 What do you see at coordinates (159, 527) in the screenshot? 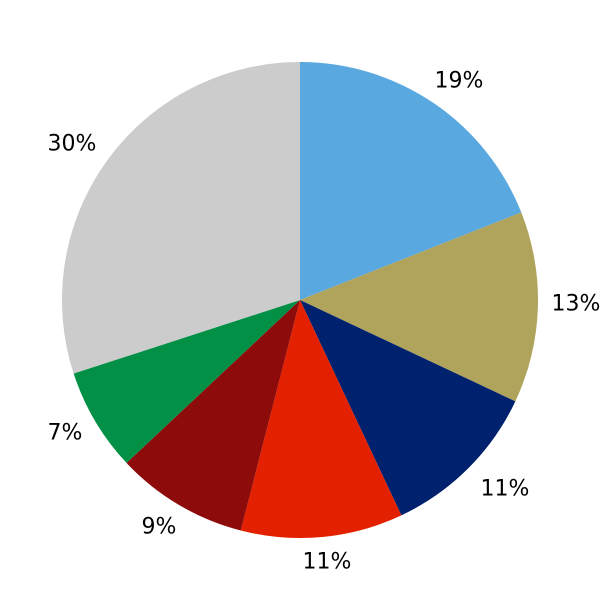
I see `pie-slice-label-4: 9%` at bounding box center [159, 527].